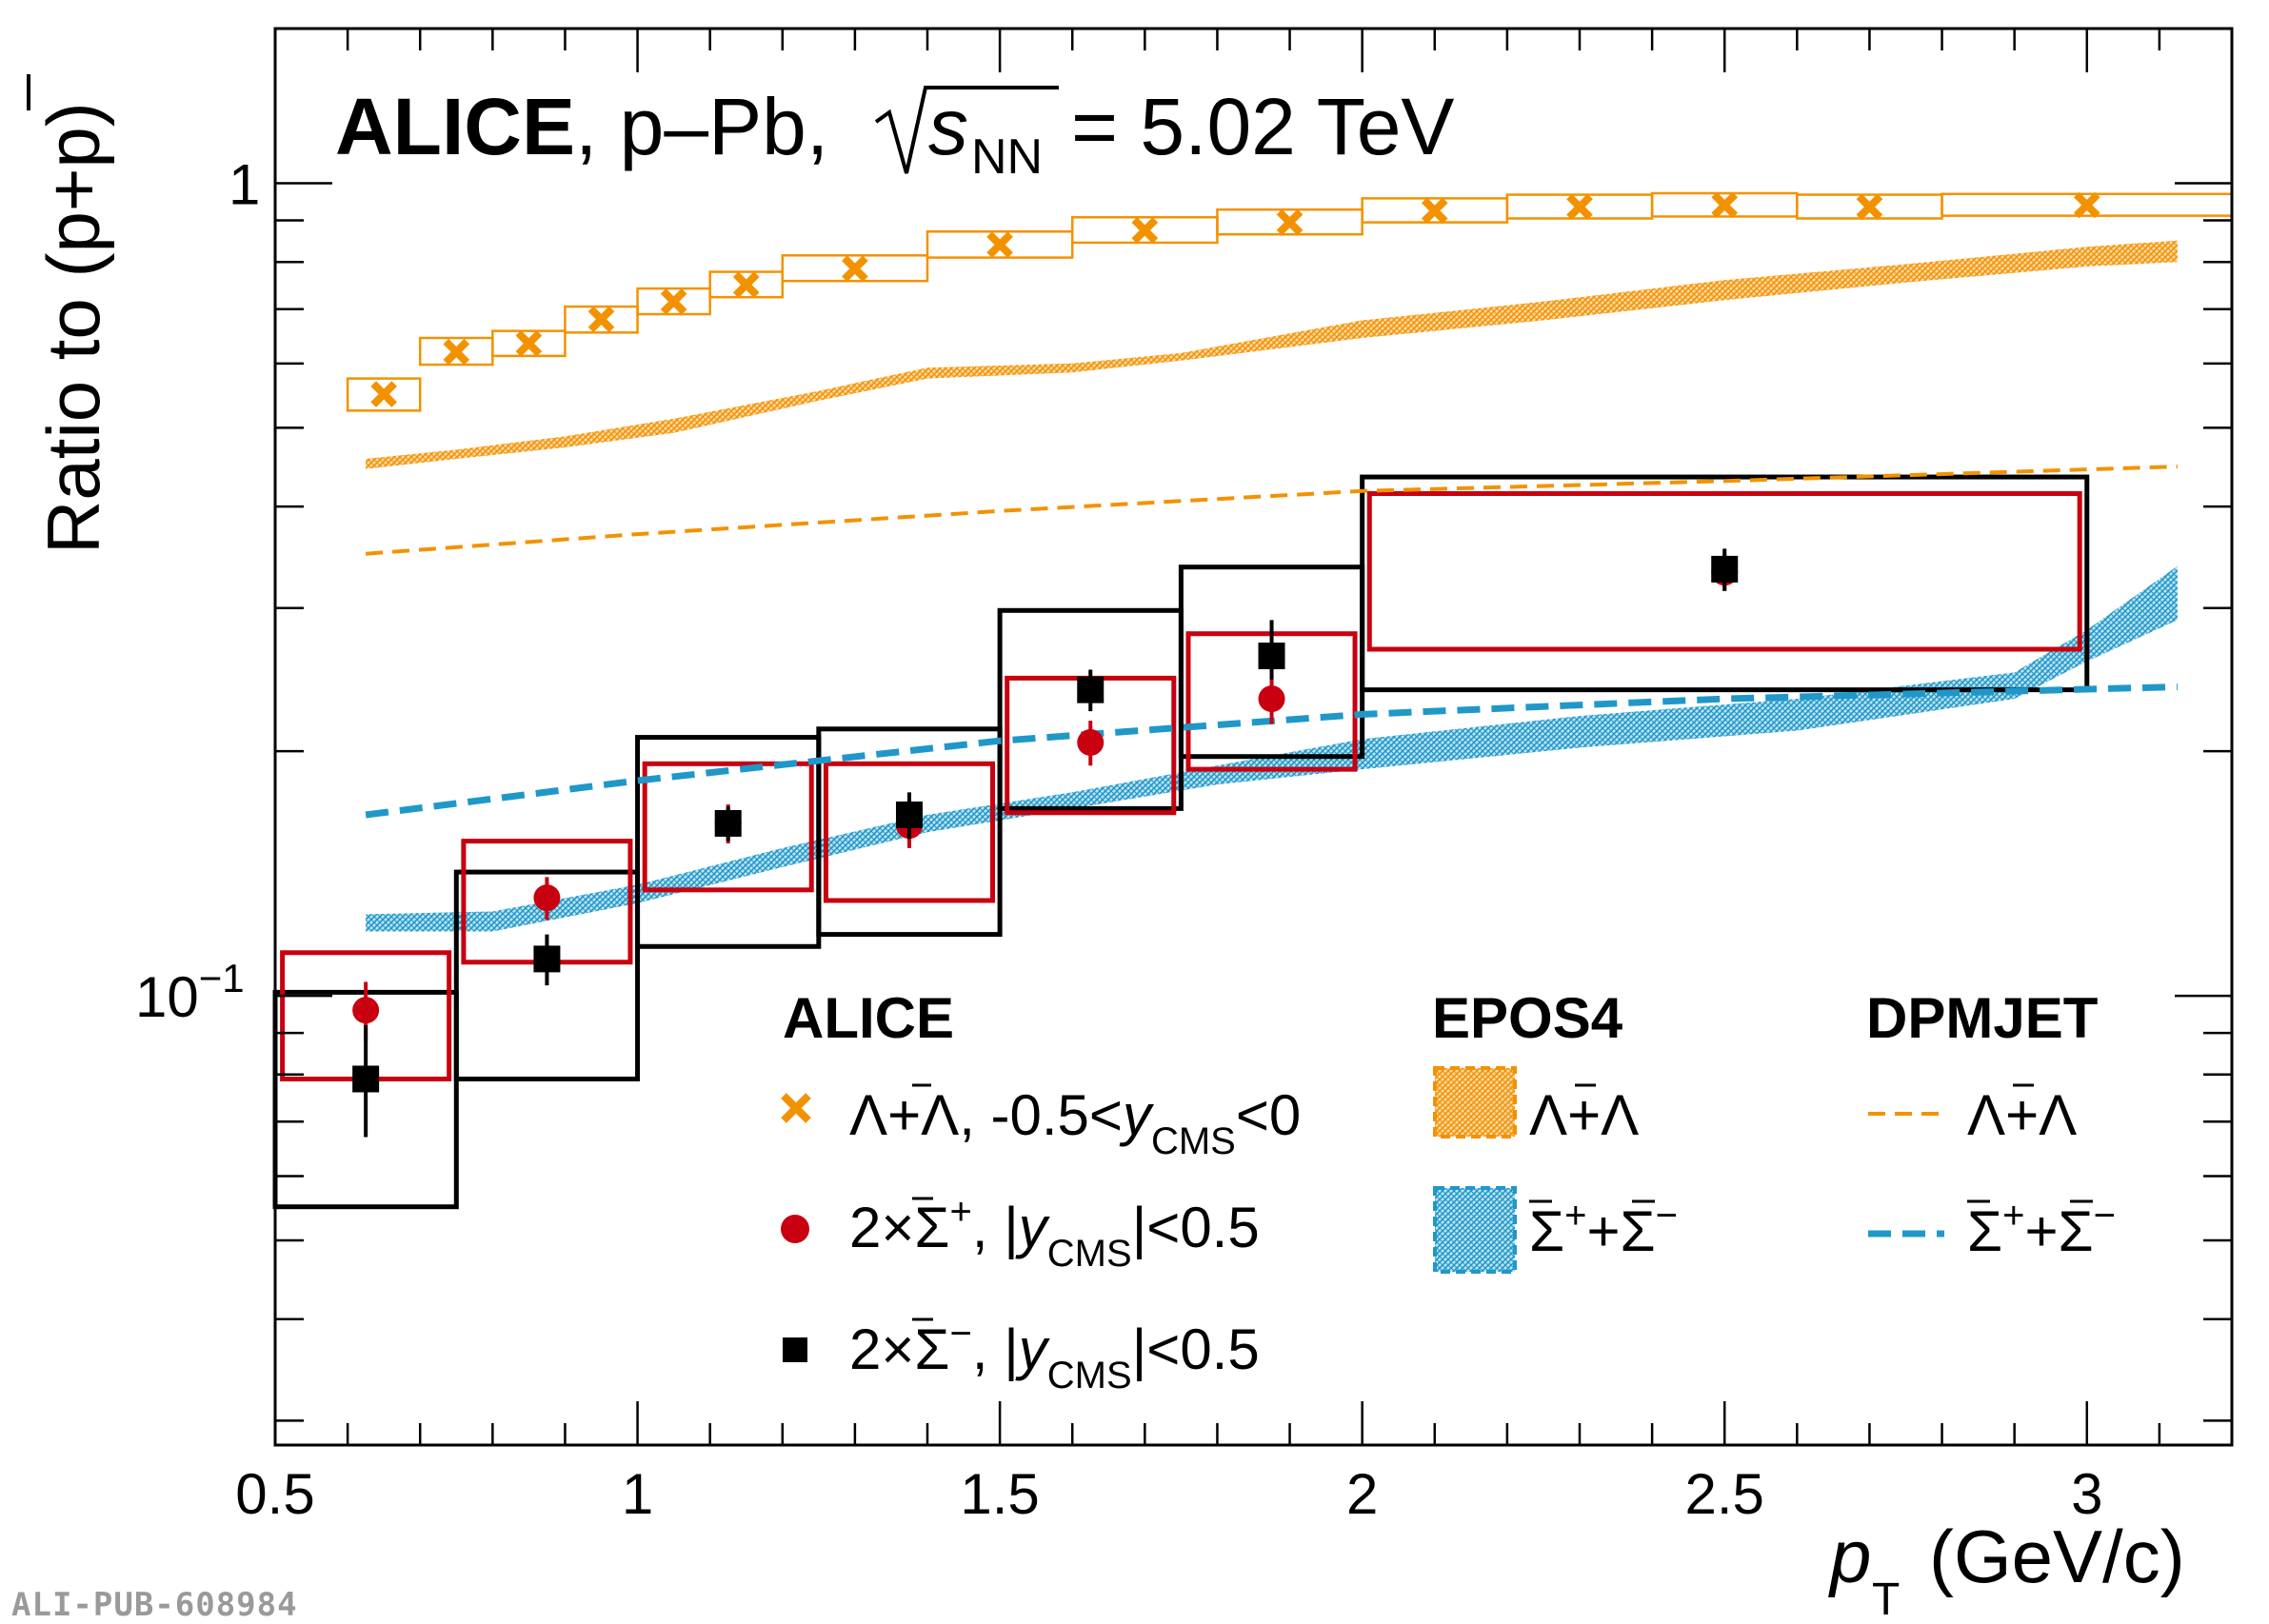 The height and width of the screenshot is (1624, 2269). I want to click on legend-label-sigma-minus: 2×Σ−, |yCMS|<0.5, so click(1054, 1354).